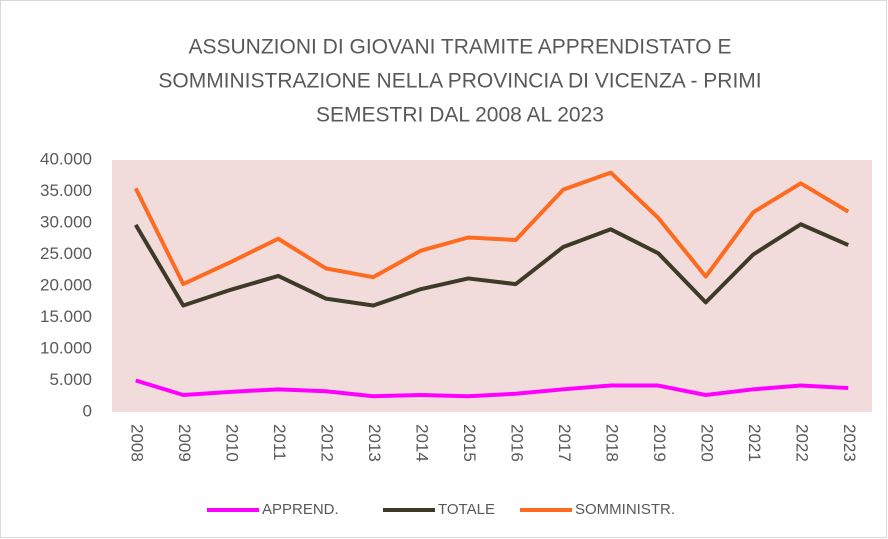  What do you see at coordinates (611, 443) in the screenshot?
I see `x-tick-label: 2018` at bounding box center [611, 443].